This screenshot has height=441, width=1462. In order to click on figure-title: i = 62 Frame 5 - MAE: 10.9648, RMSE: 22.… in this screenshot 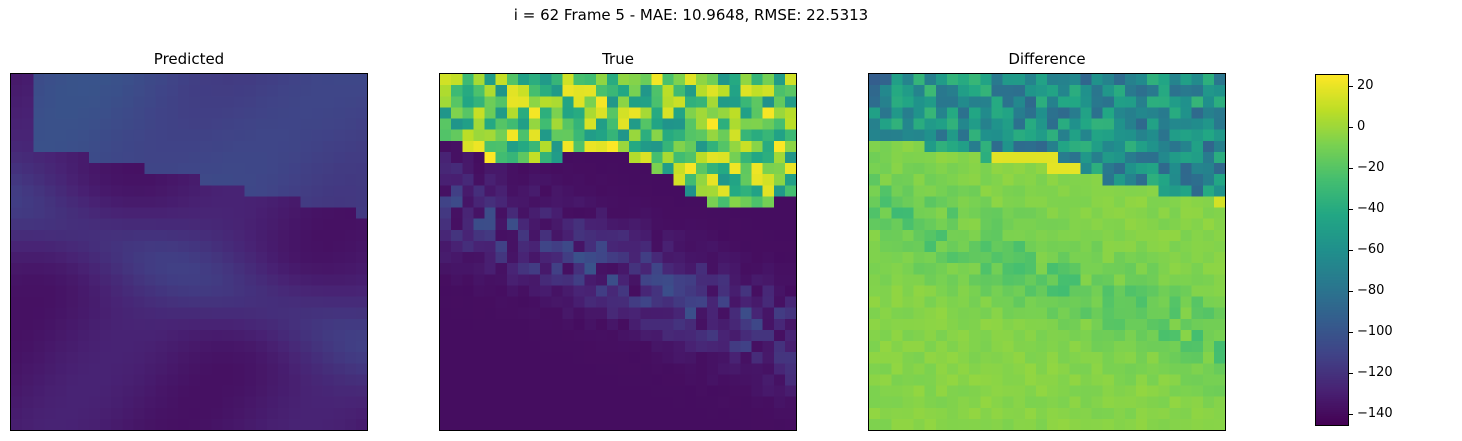, I will do `click(691, 15)`.